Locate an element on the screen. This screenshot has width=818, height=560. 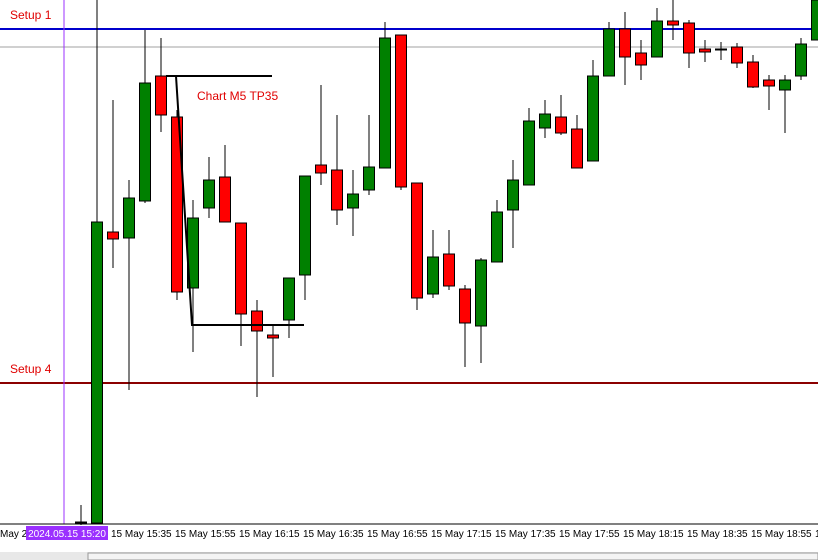
x-tick-label: 1 is located at coordinates (816, 534).